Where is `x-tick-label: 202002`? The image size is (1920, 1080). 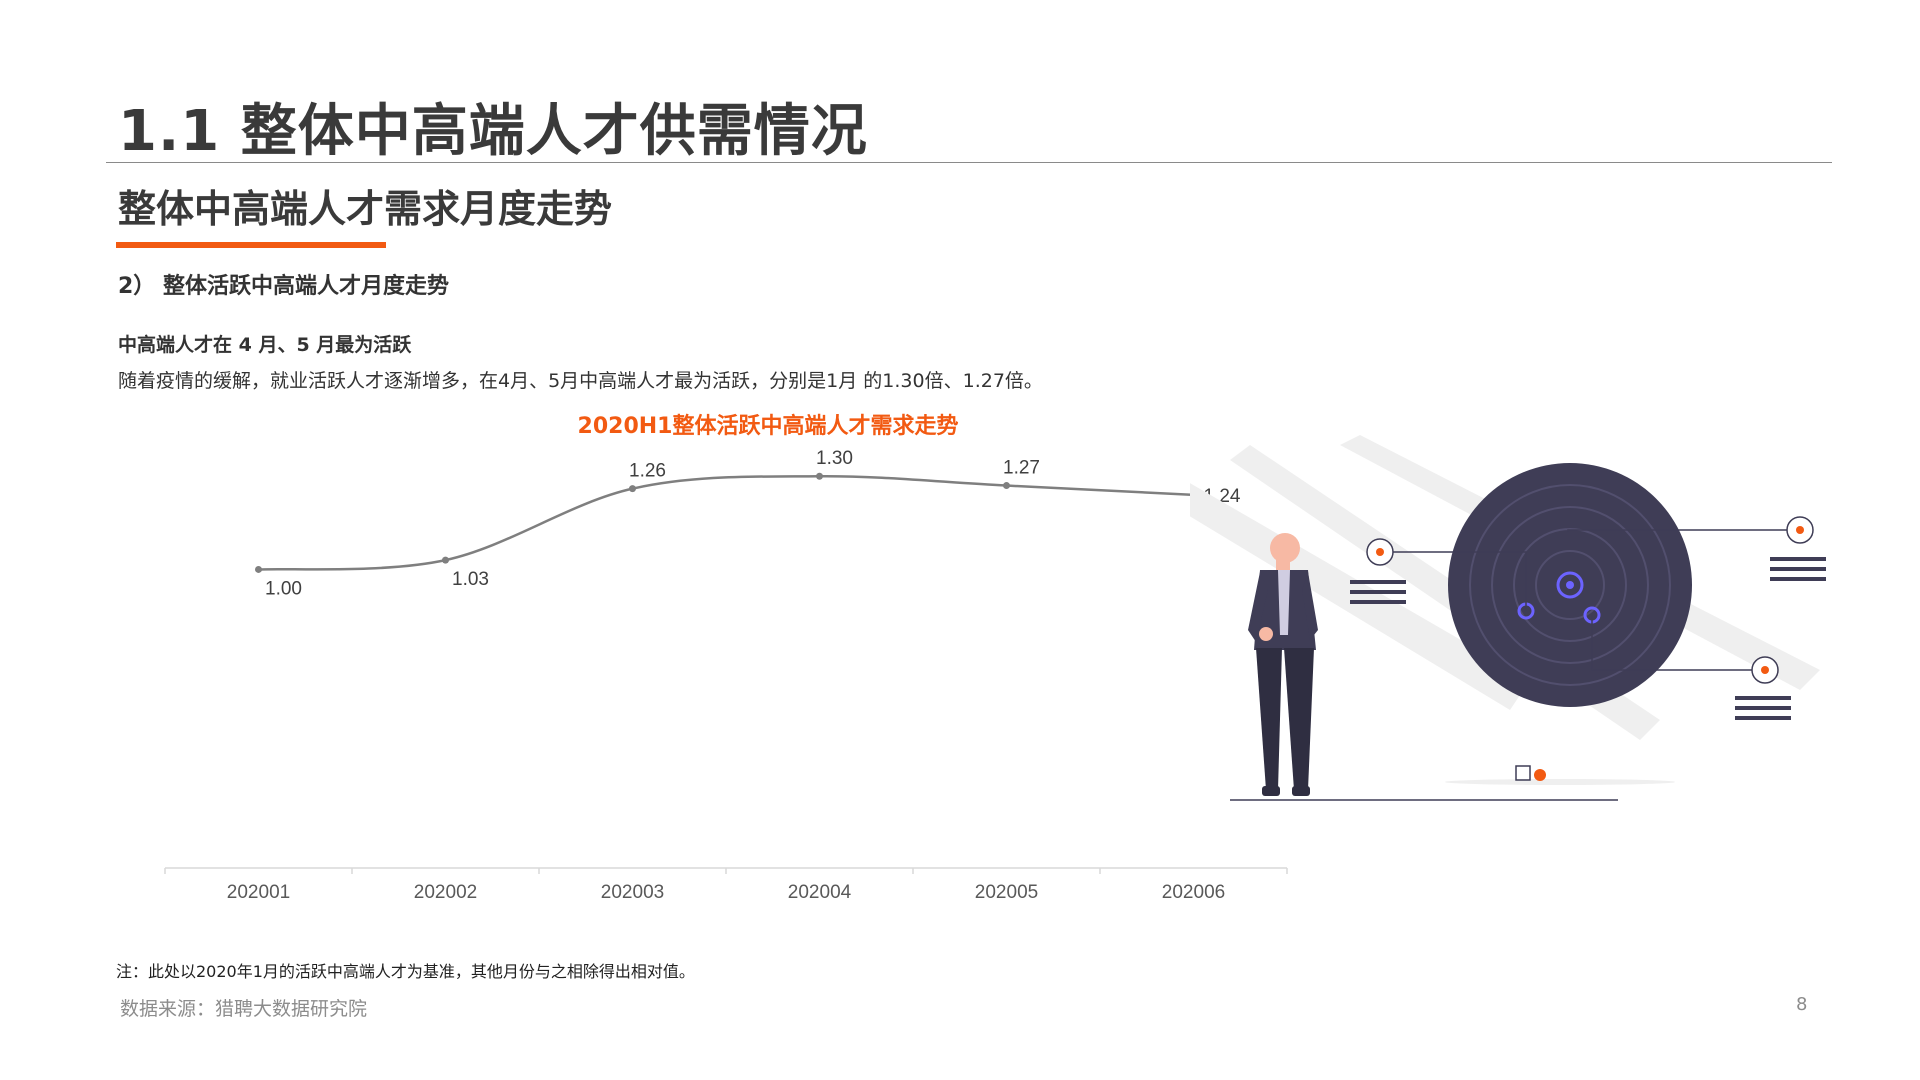 x-tick-label: 202002 is located at coordinates (445, 892).